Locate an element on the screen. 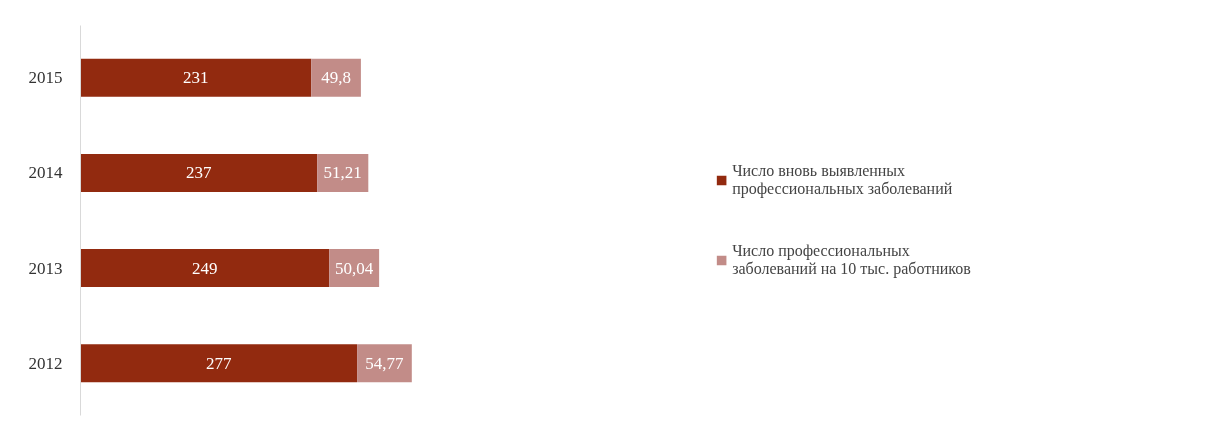  y-tick-label: 2012 is located at coordinates (45, 363).